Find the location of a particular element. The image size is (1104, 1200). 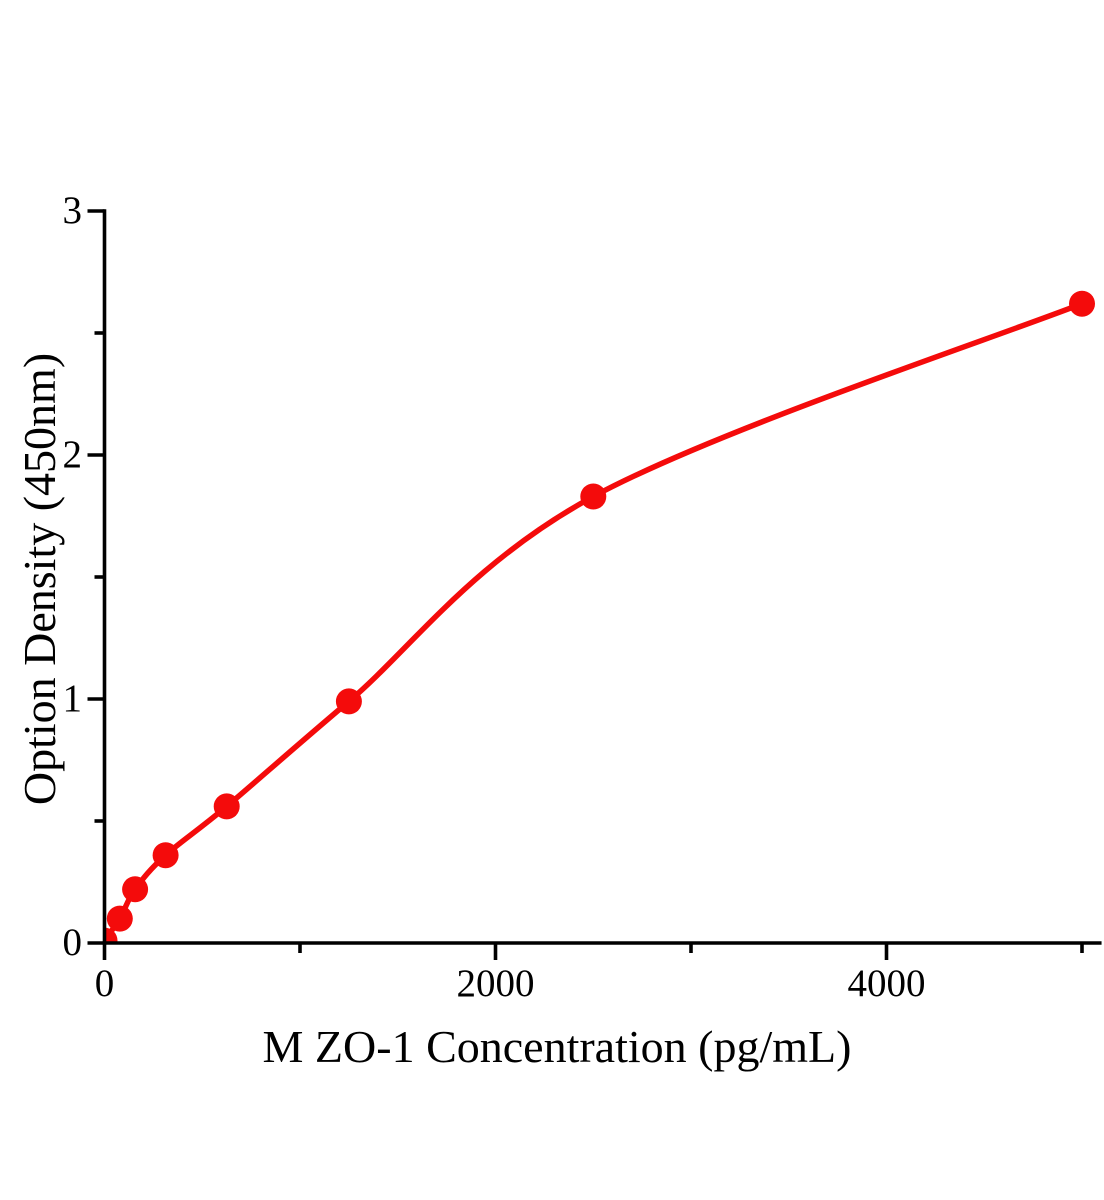

y-tick-label: 1 is located at coordinates (72, 698).